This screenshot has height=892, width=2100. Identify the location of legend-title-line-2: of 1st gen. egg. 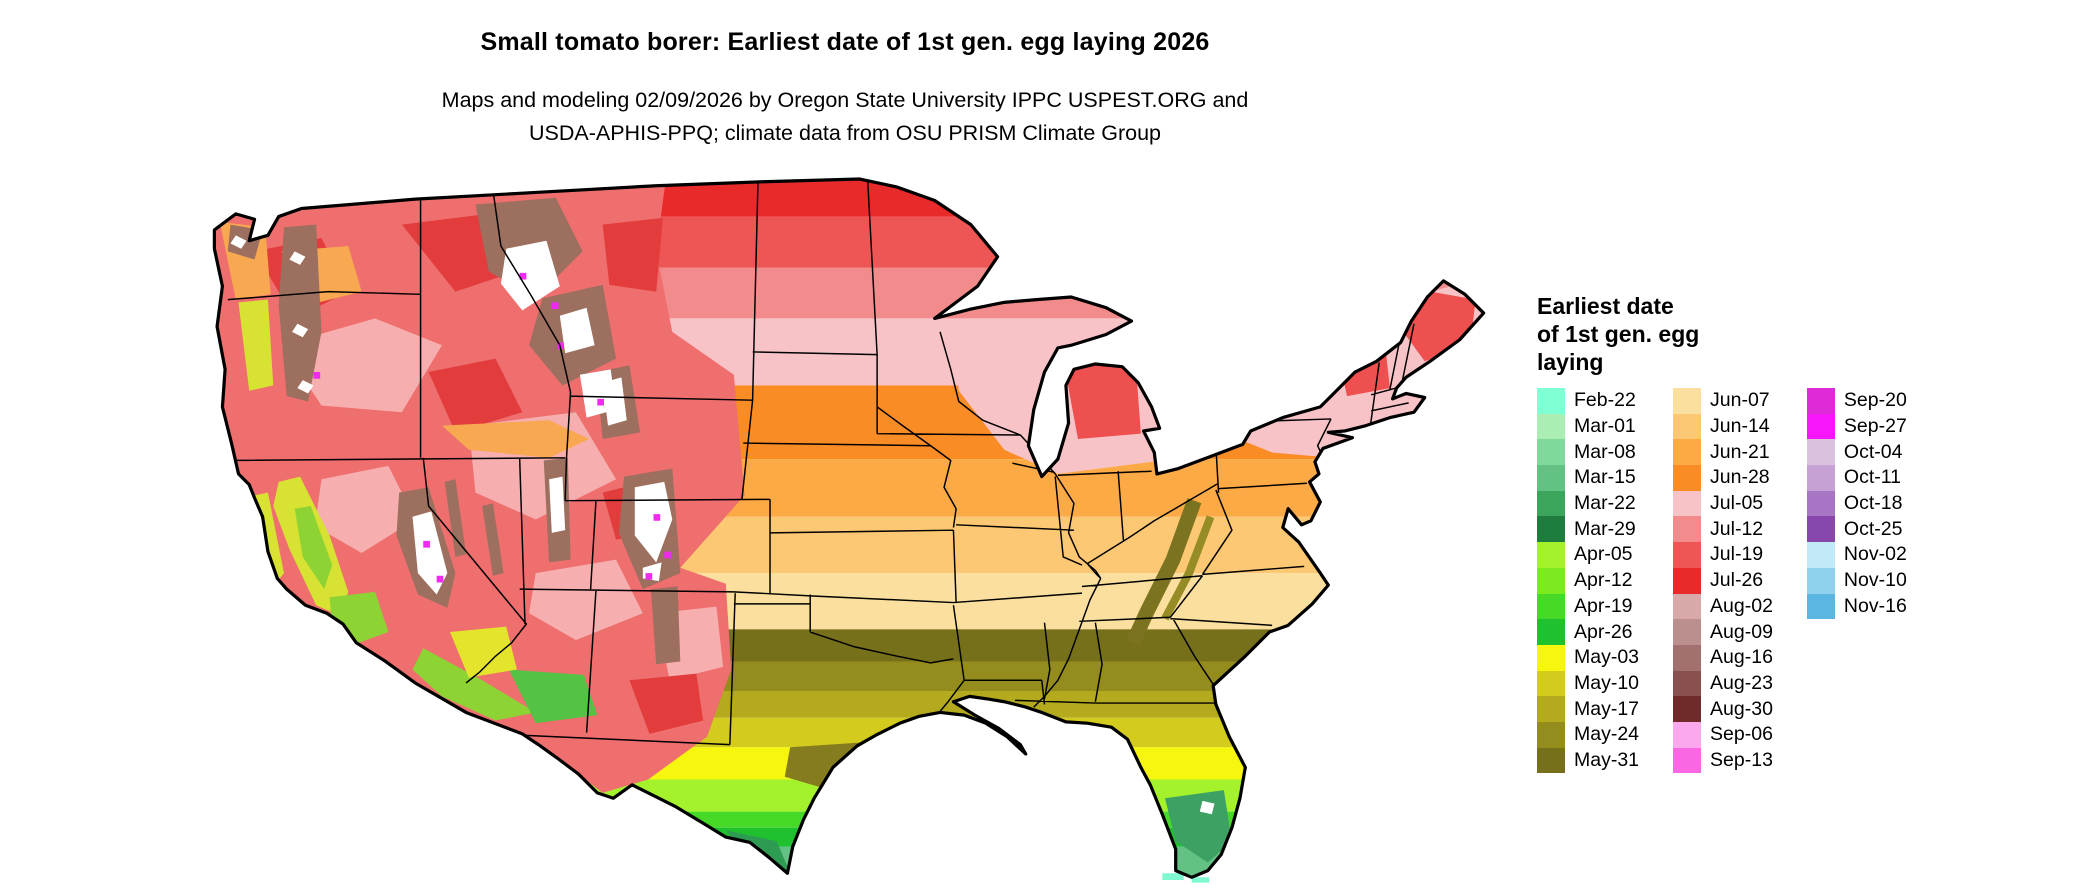
(1618, 334).